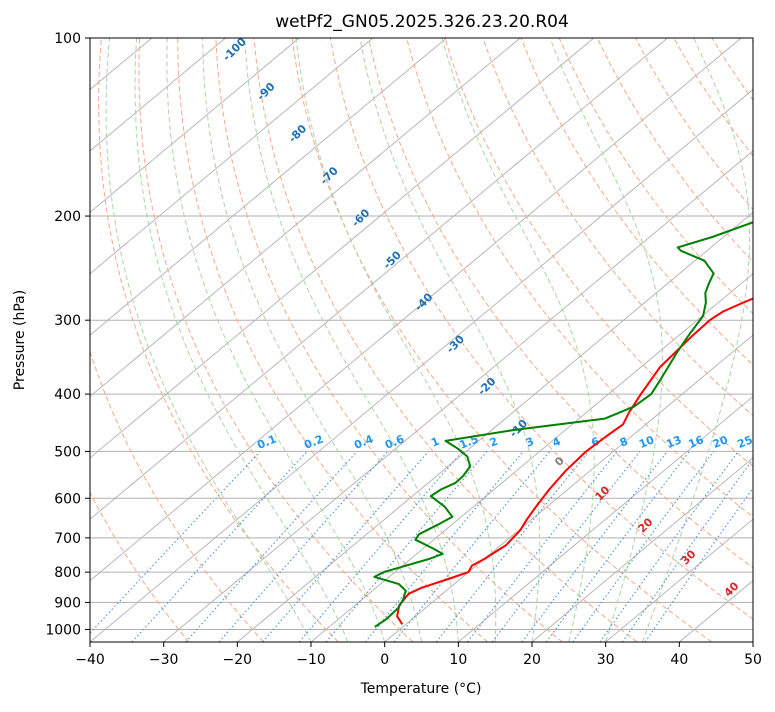 This screenshot has width=775, height=712. What do you see at coordinates (67, 321) in the screenshot?
I see `y-tick-label: 300` at bounding box center [67, 321].